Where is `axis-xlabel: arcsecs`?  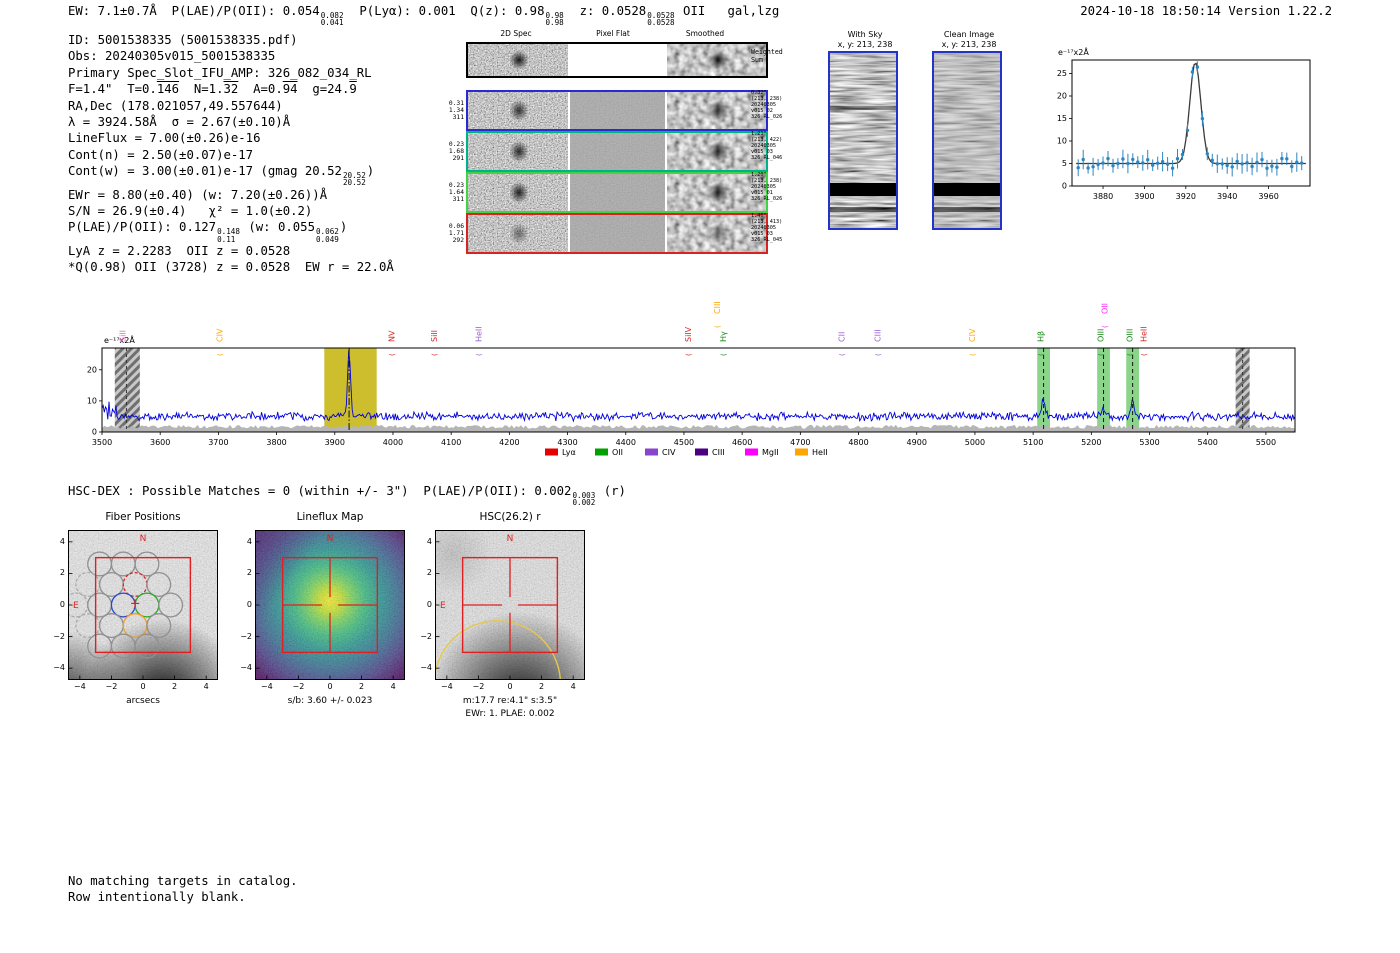 axis-xlabel: arcsecs is located at coordinates (143, 701).